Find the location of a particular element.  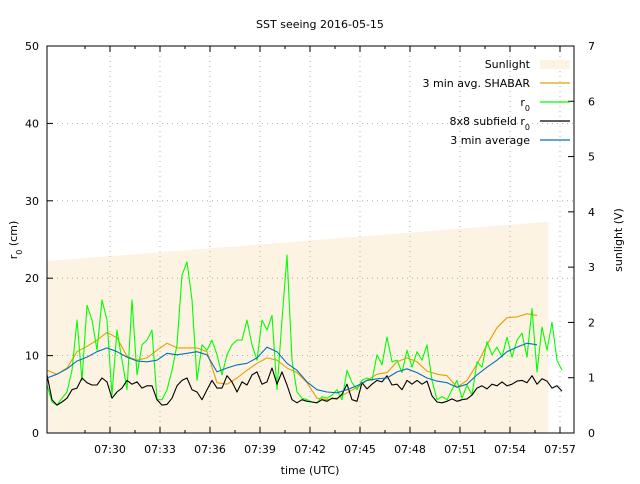

y2-tick-label: 7 is located at coordinates (591, 46).